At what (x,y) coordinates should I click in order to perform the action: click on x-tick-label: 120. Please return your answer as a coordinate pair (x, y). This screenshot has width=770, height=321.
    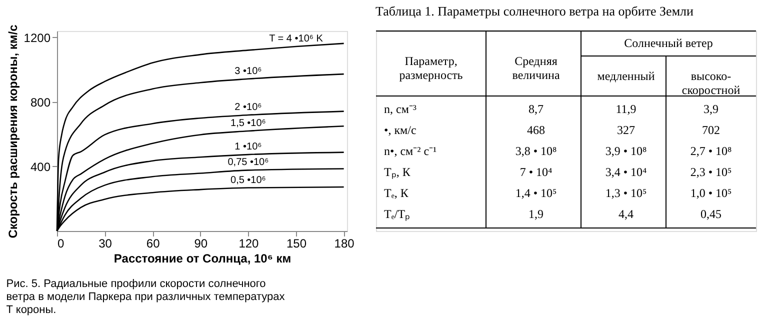
    Looking at the image, I should click on (249, 243).